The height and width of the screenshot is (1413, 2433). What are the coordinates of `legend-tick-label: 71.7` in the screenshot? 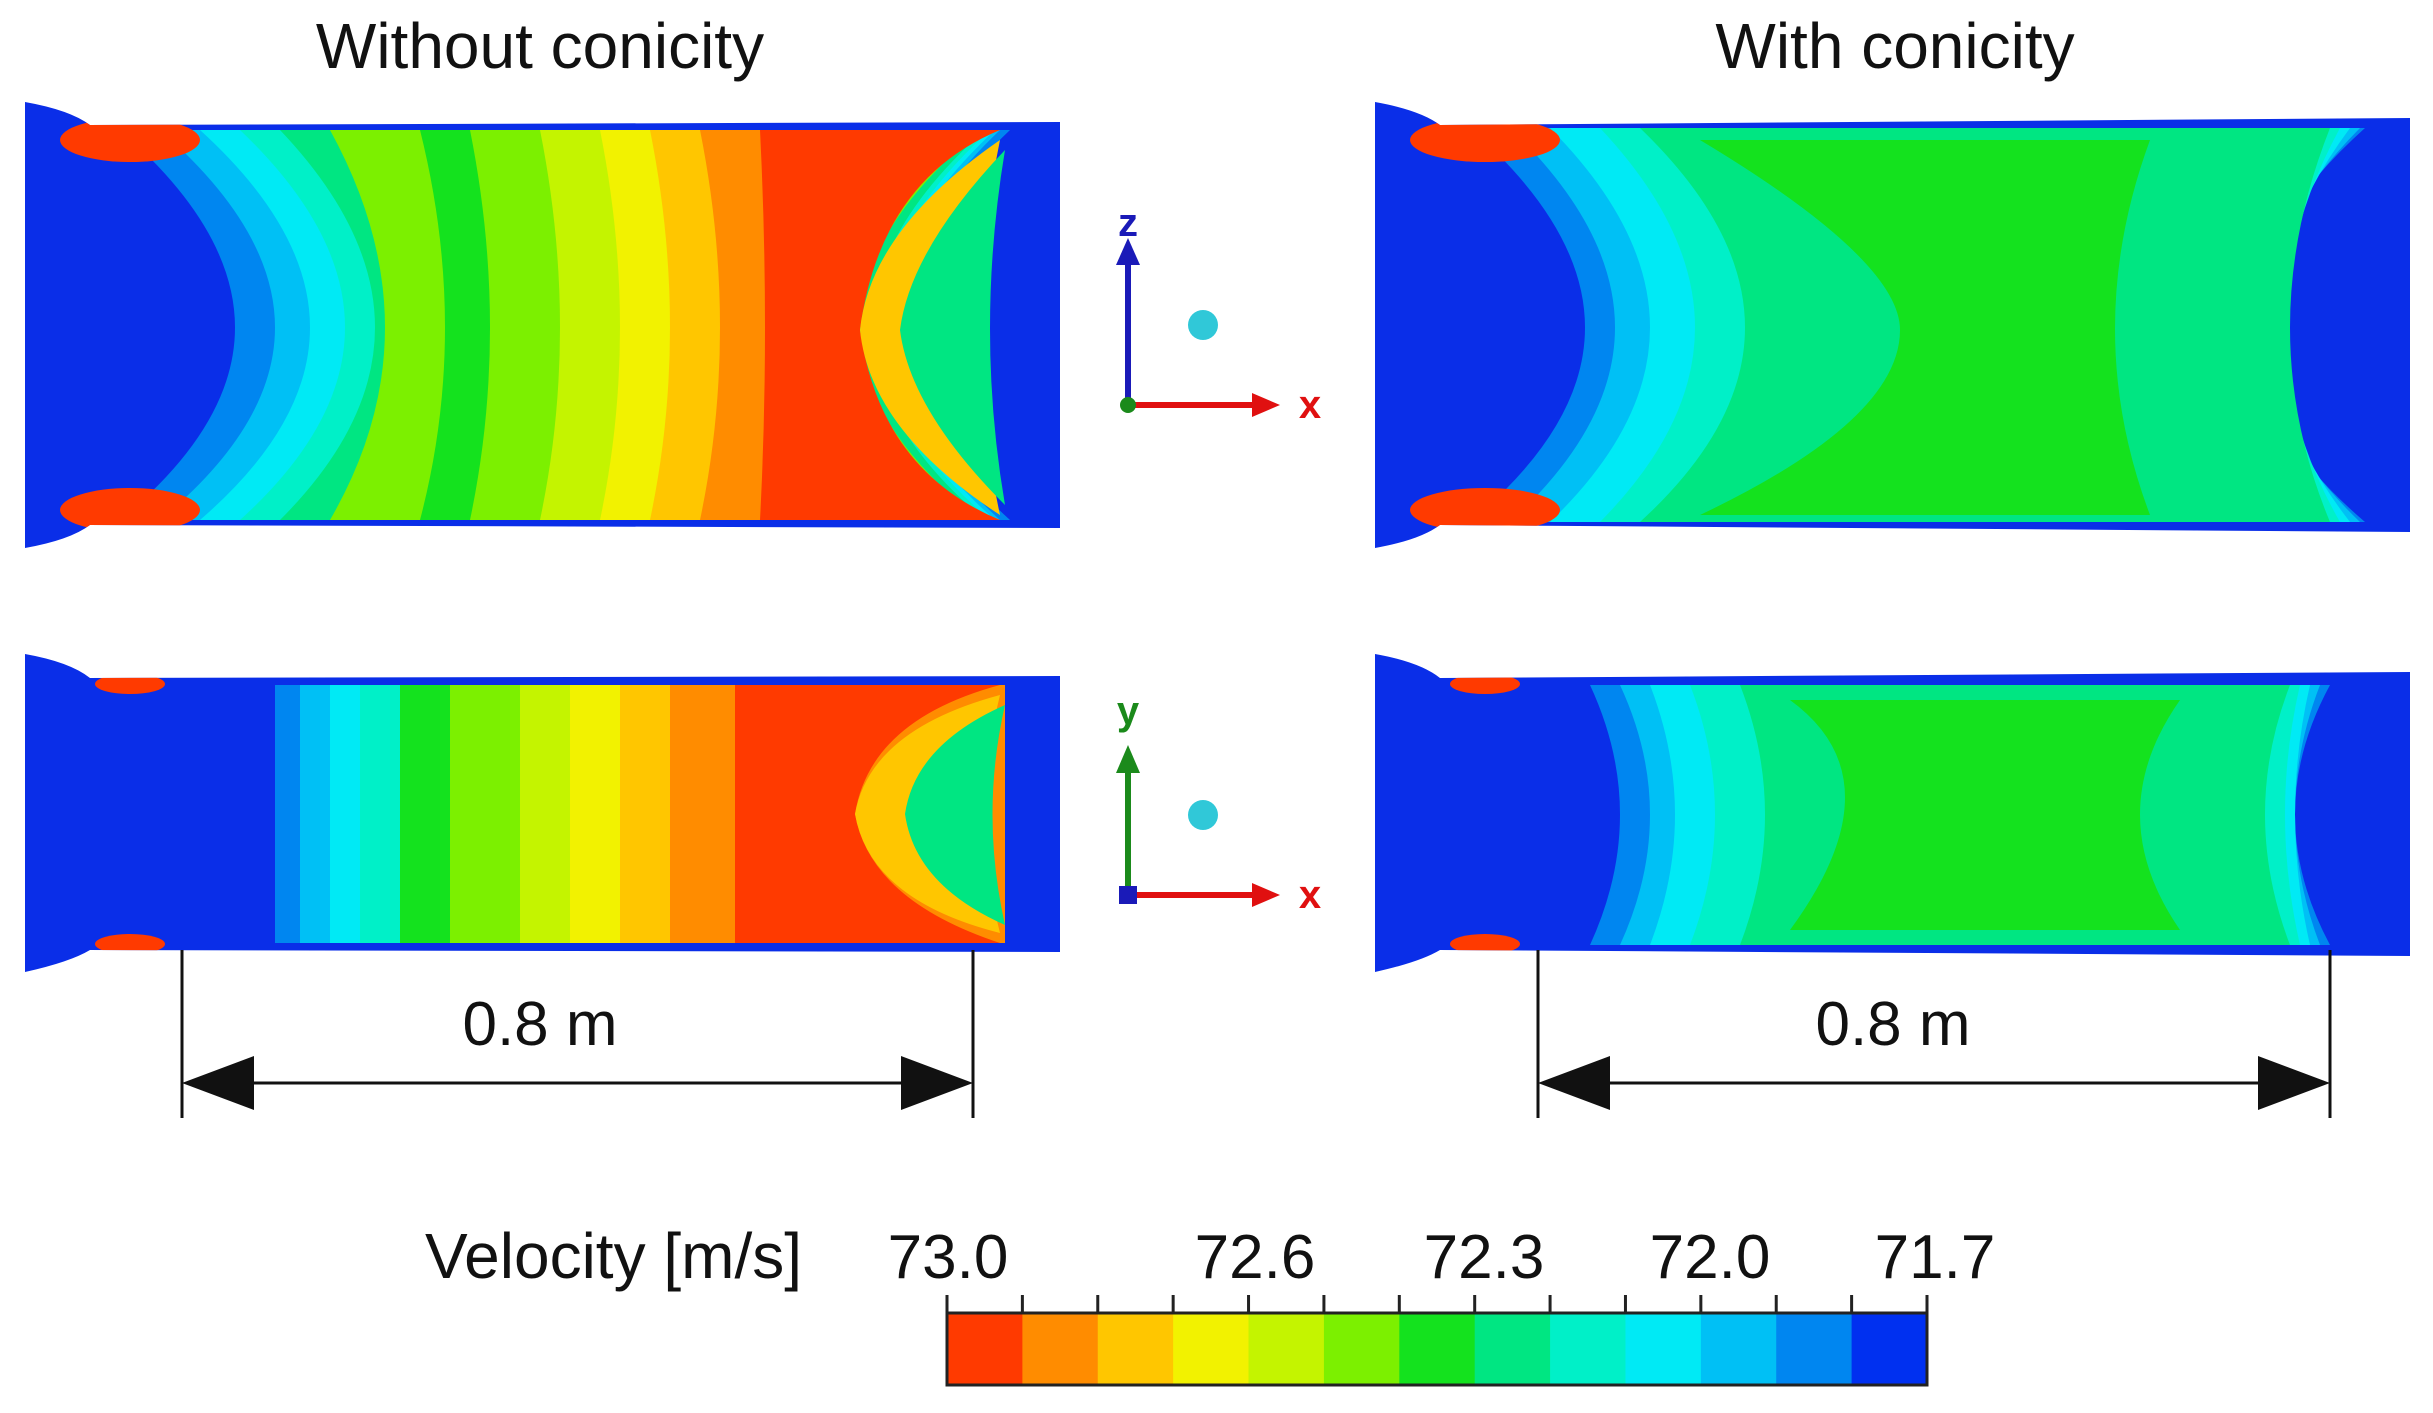 It's located at (1935, 1257).